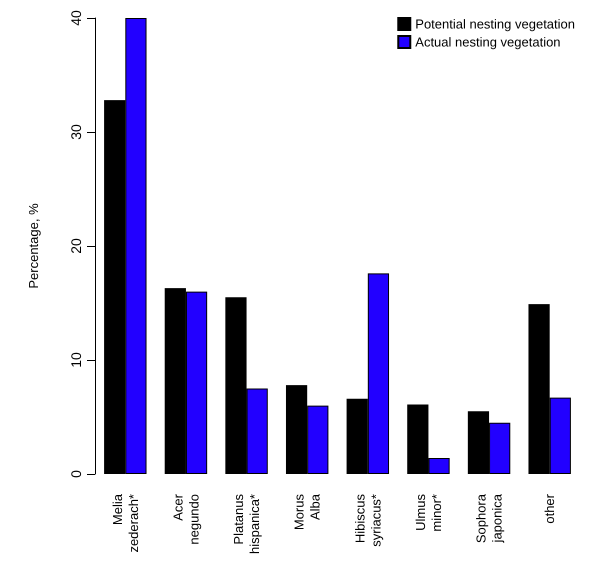 This screenshot has height=566, width=590. Describe the element at coordinates (428, 513) in the screenshot. I see `x-tick-label: Ulmus minor*` at that location.